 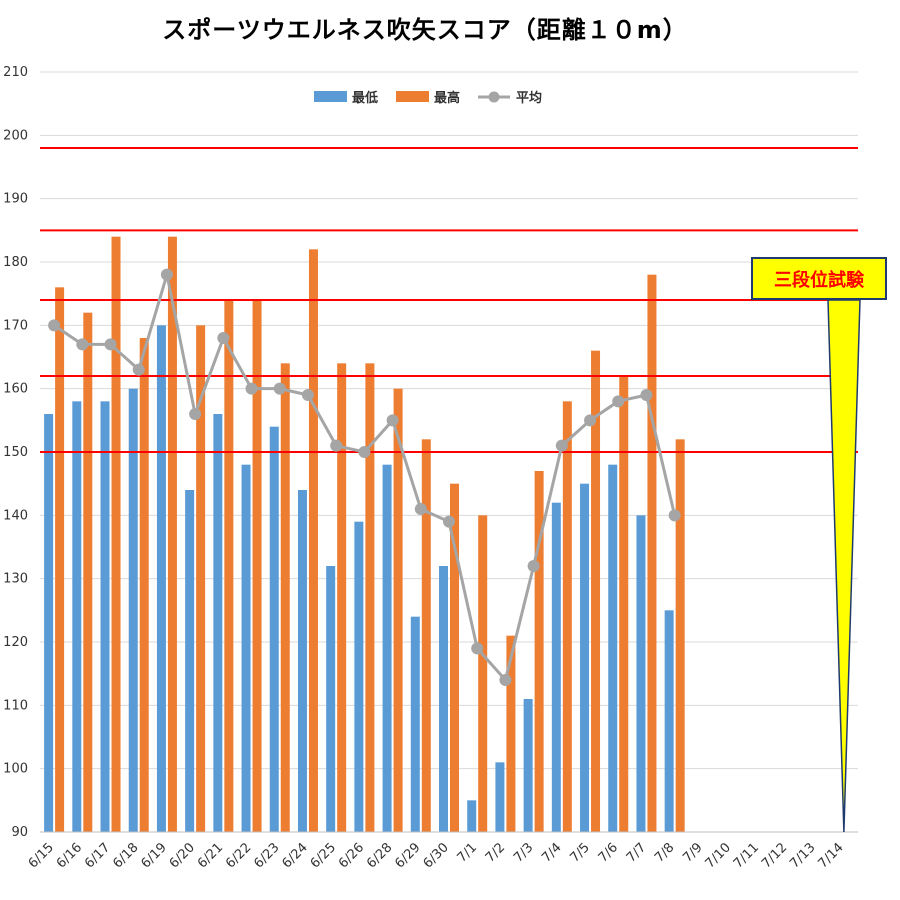 I want to click on x-tick-label: 6/24, so click(x=295, y=855).